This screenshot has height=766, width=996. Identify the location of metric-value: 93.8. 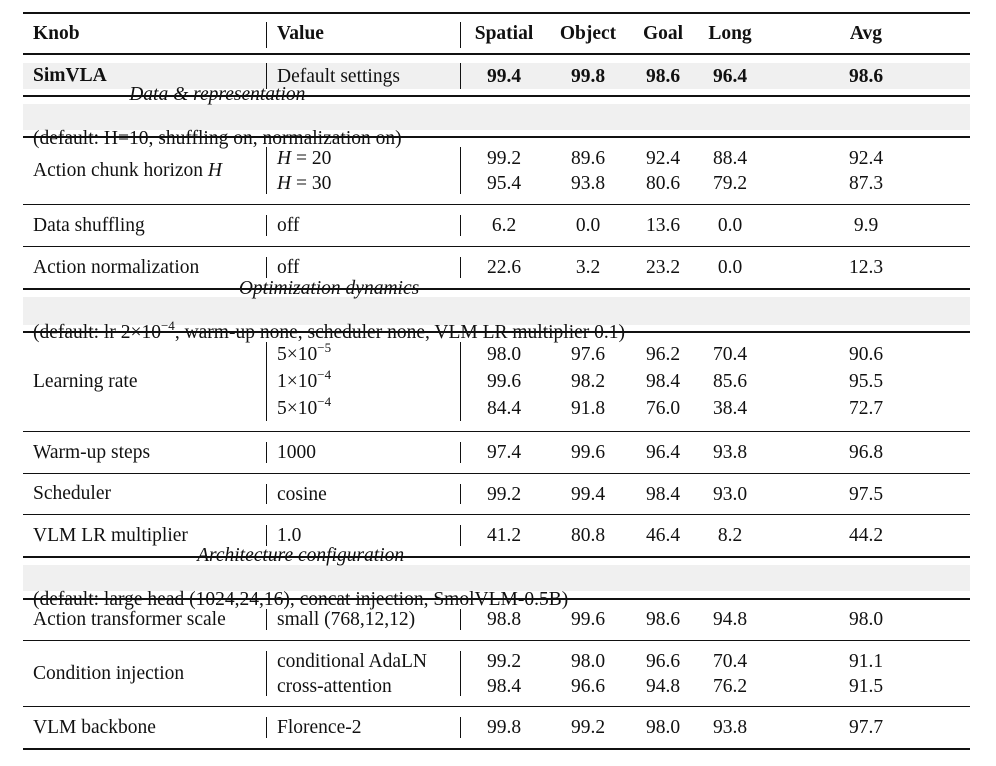
(730, 452).